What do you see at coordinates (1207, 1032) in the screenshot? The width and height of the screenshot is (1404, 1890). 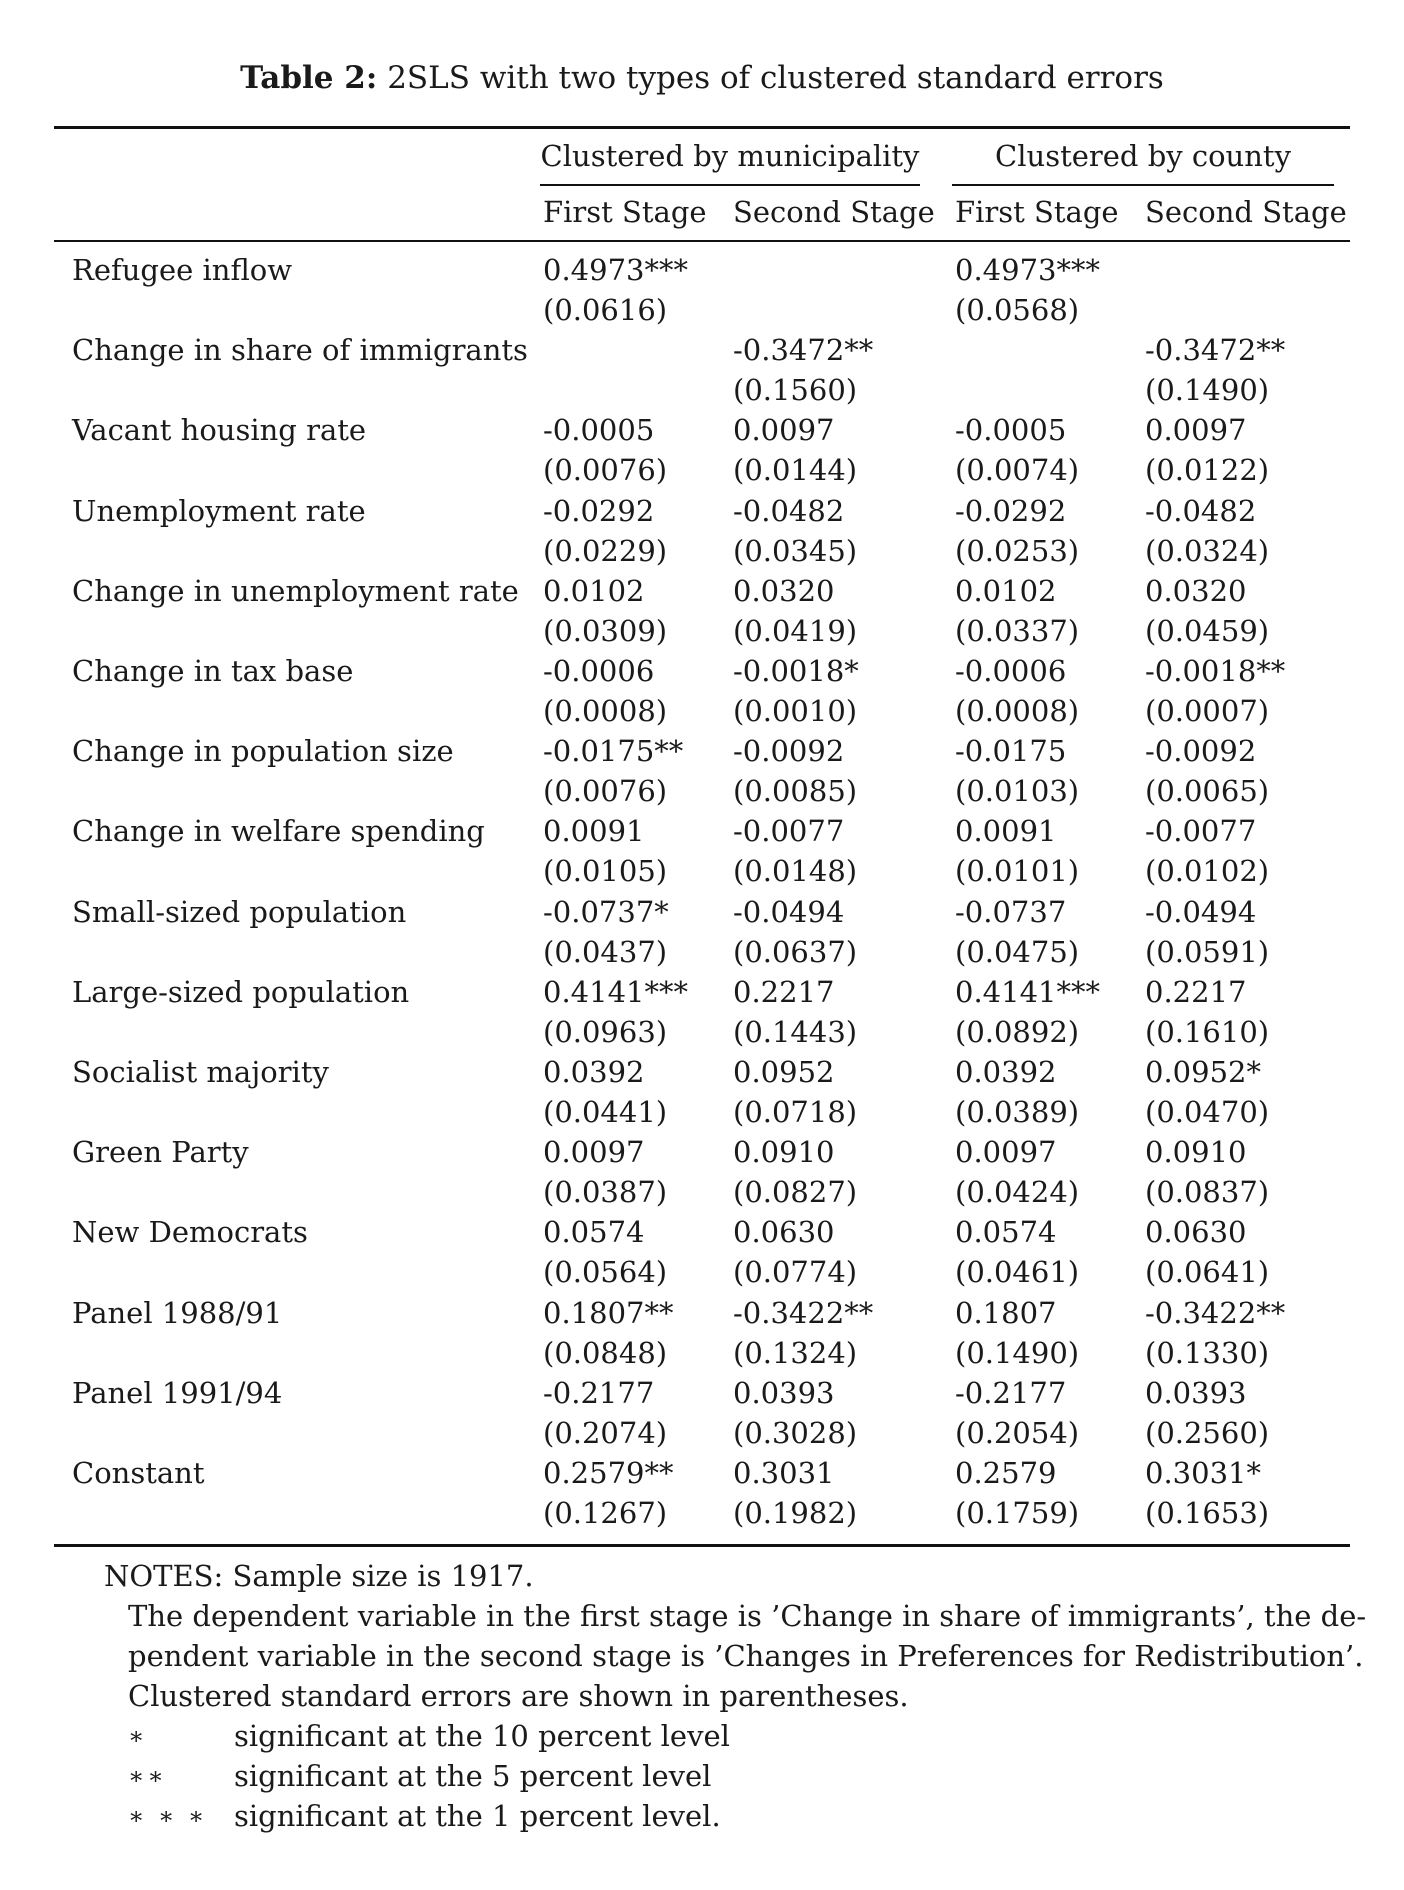 I see `standard-error-cell: (0.1610)` at bounding box center [1207, 1032].